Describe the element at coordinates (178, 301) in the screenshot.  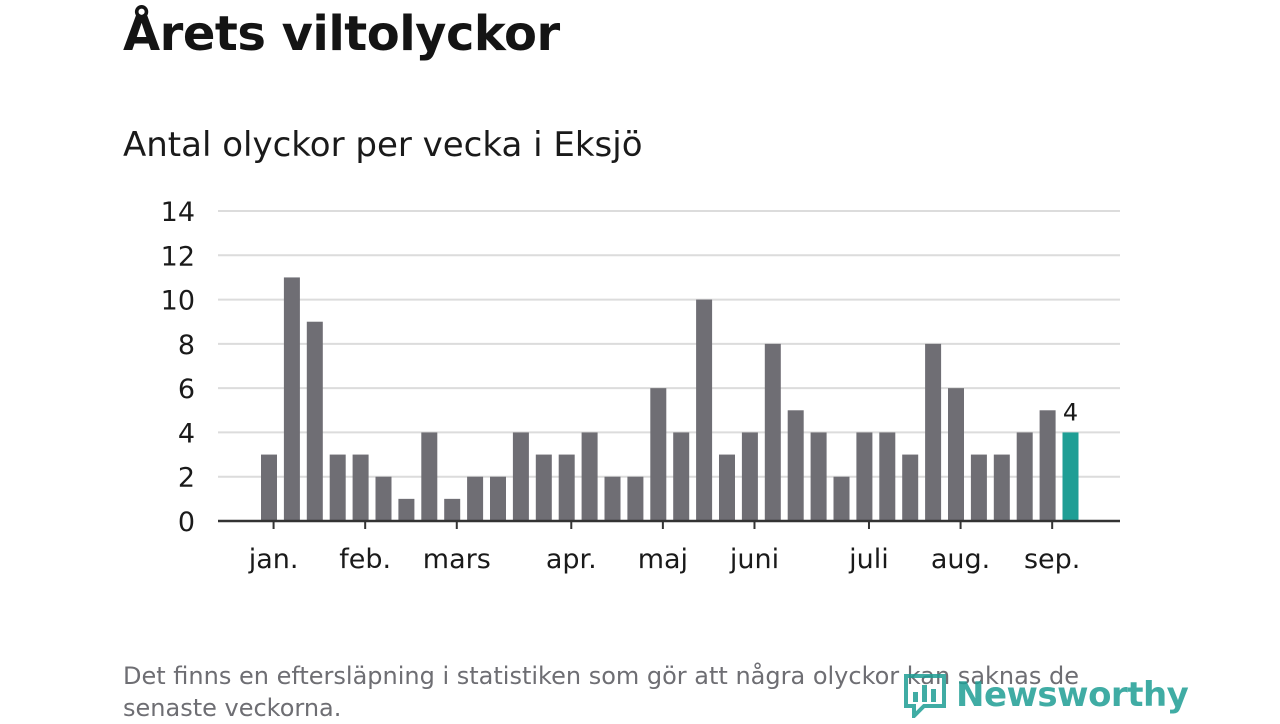
I see `y-tick-label: 10` at that location.